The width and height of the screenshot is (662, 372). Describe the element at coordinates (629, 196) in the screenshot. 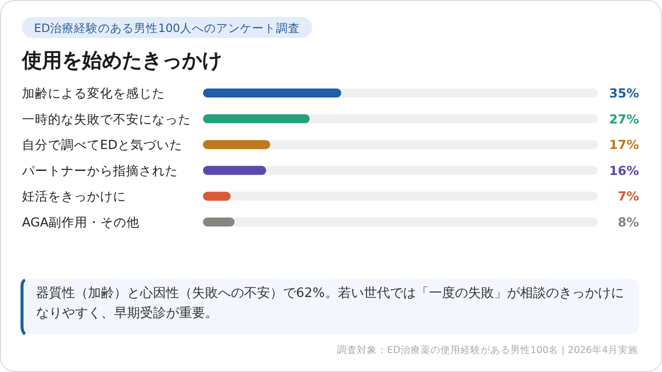

I see `data-label: 7%` at that location.